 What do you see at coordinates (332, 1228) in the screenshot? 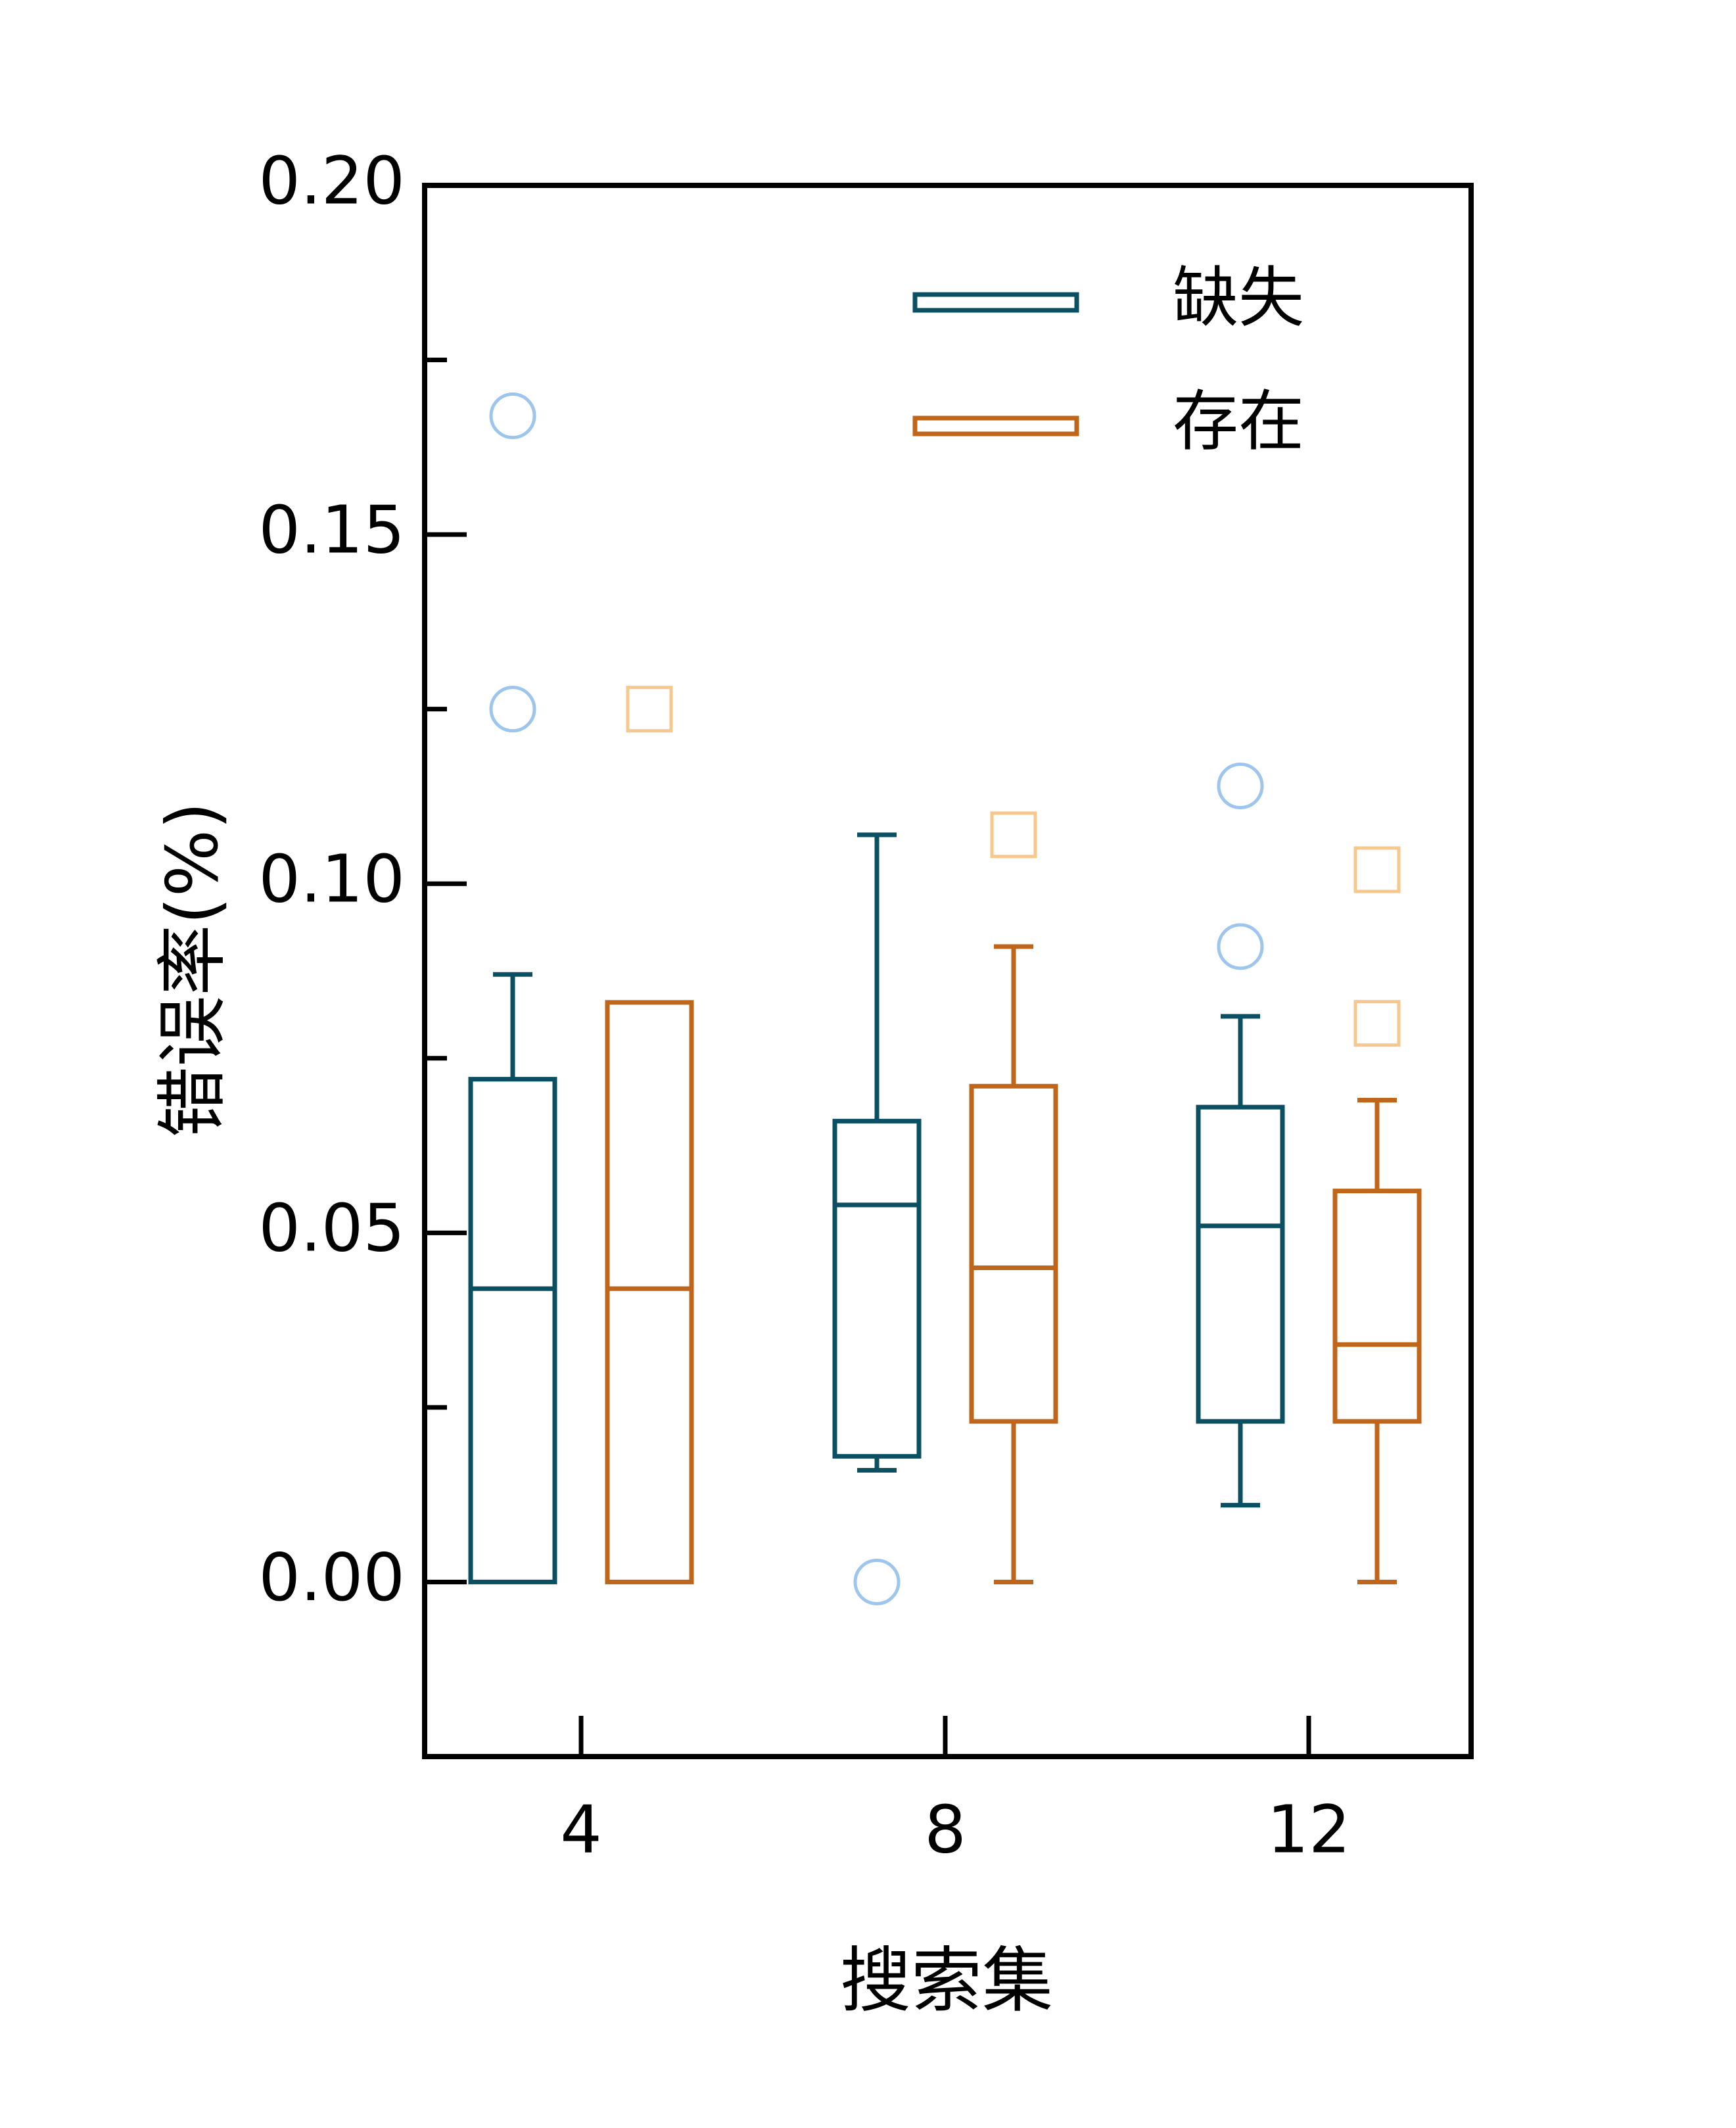
I see `y-tick-label: 0.05` at bounding box center [332, 1228].